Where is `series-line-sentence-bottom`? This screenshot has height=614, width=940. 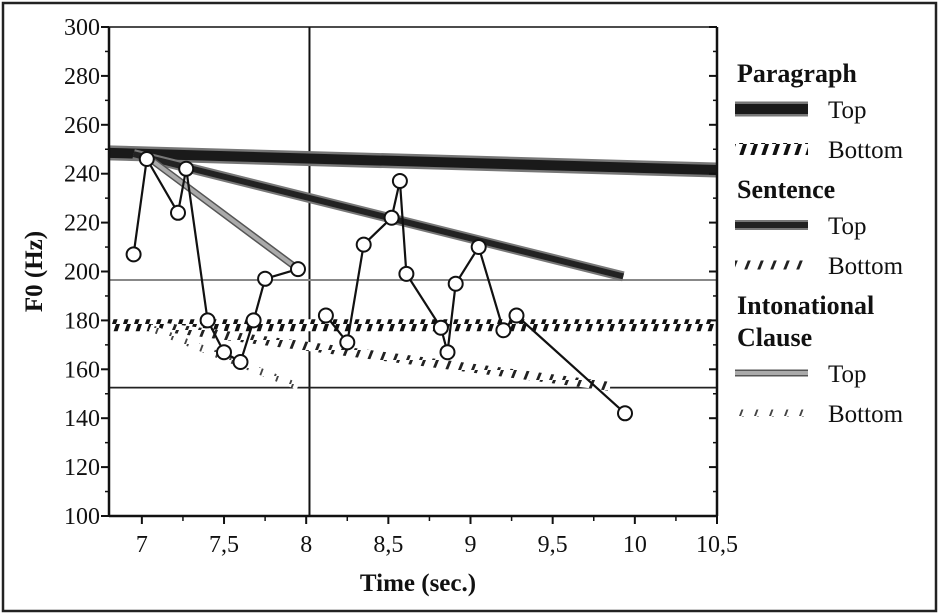
series-line-sentence-bottom is located at coordinates (388, 357).